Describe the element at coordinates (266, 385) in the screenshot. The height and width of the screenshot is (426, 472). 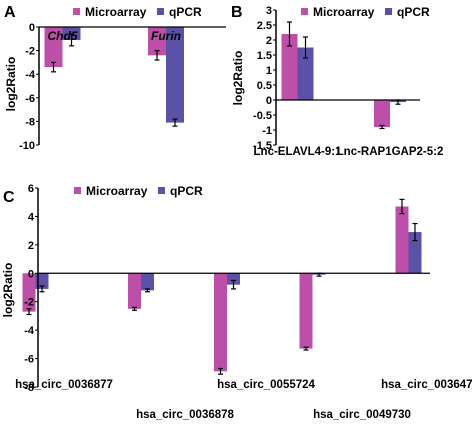
I see `category-label: hsa_circ_0055724` at that location.